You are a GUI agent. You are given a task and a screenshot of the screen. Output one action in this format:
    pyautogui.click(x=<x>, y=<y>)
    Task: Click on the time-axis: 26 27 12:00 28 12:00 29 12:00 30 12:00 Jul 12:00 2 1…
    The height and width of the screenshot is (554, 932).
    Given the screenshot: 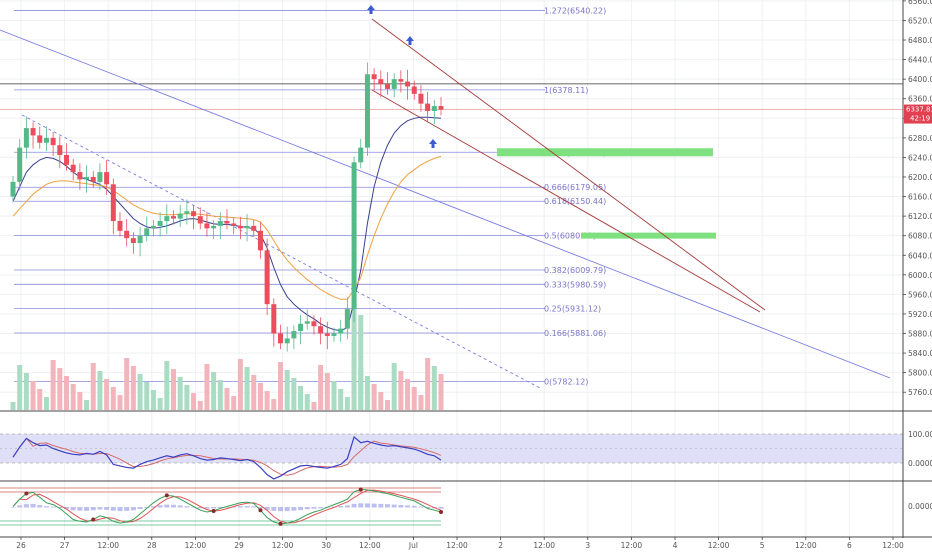 What is the action you would take?
    pyautogui.click(x=466, y=543)
    